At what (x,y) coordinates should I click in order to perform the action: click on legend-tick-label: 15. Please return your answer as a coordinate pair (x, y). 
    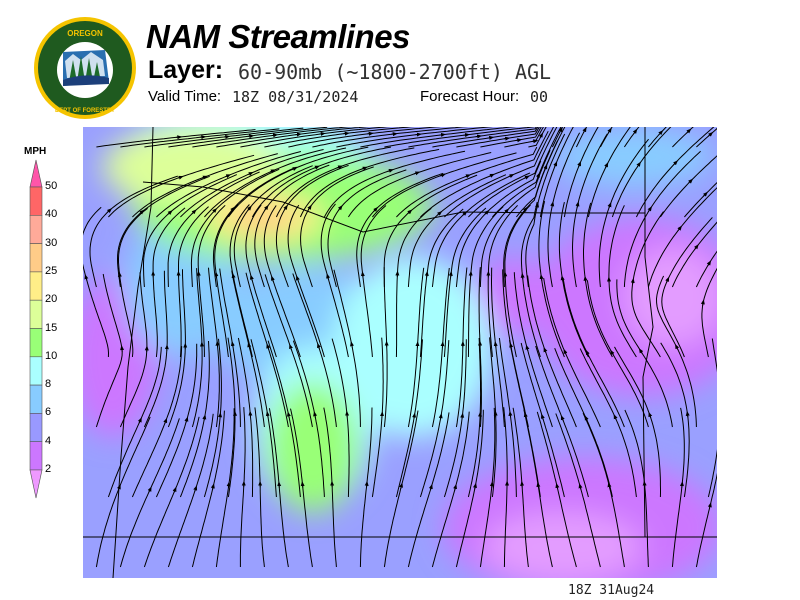
    Looking at the image, I should click on (51, 327).